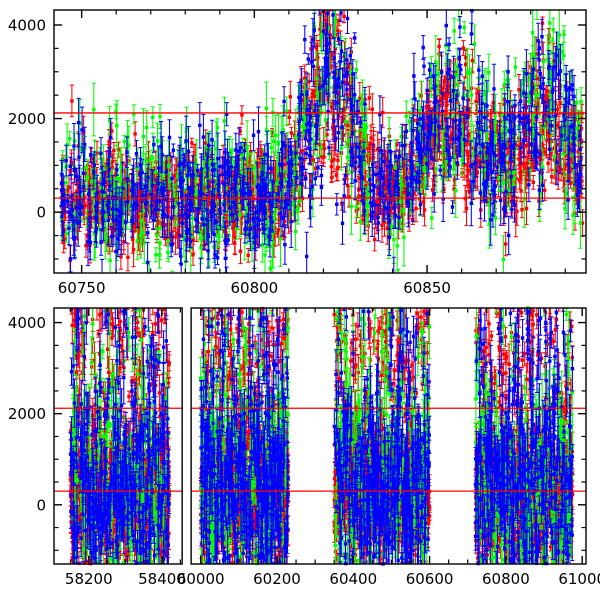 This screenshot has width=600, height=600. What do you see at coordinates (427, 288) in the screenshot?
I see `top-panel-xtick-label: 60850` at bounding box center [427, 288].